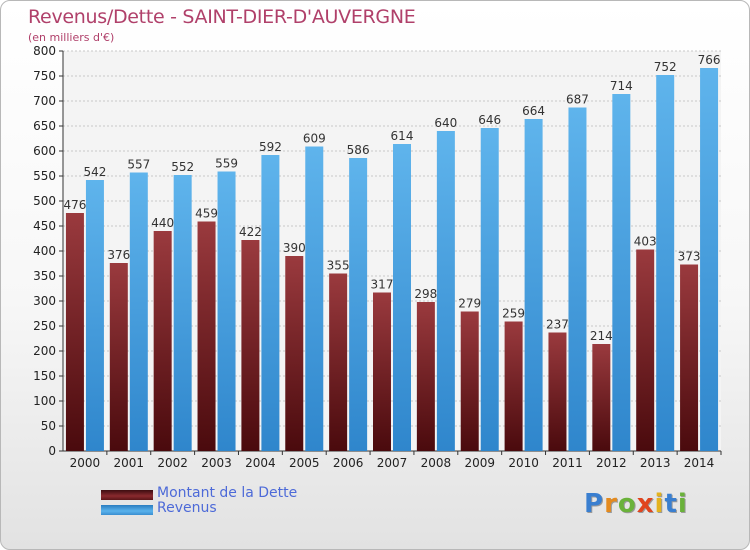  What do you see at coordinates (645, 242) in the screenshot?
I see `data-label-debt: 403` at bounding box center [645, 242].